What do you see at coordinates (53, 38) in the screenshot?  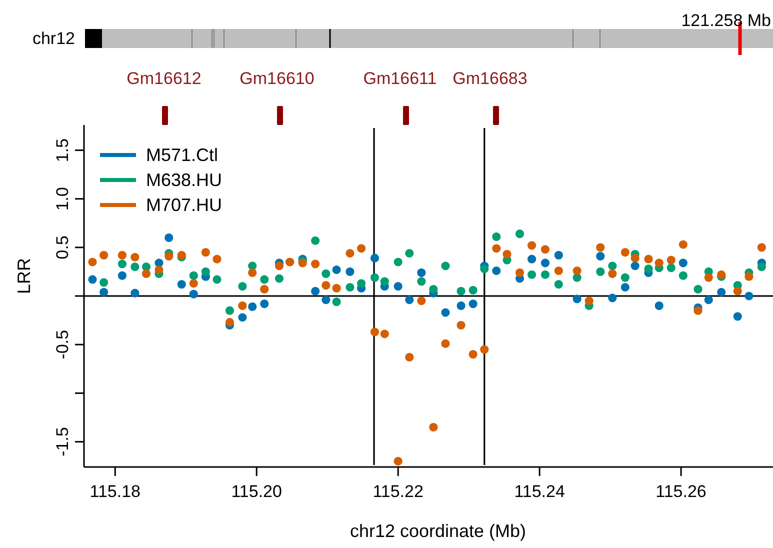 I see `text: chr12` at bounding box center [53, 38].